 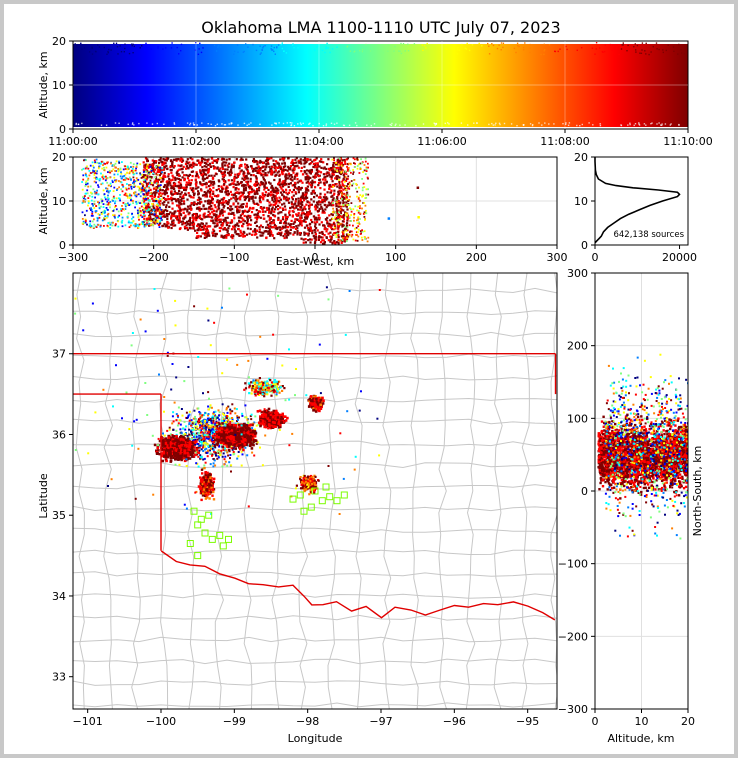 What do you see at coordinates (679, 257) in the screenshot?
I see `histogram-x-tick-label: 20000` at bounding box center [679, 257].